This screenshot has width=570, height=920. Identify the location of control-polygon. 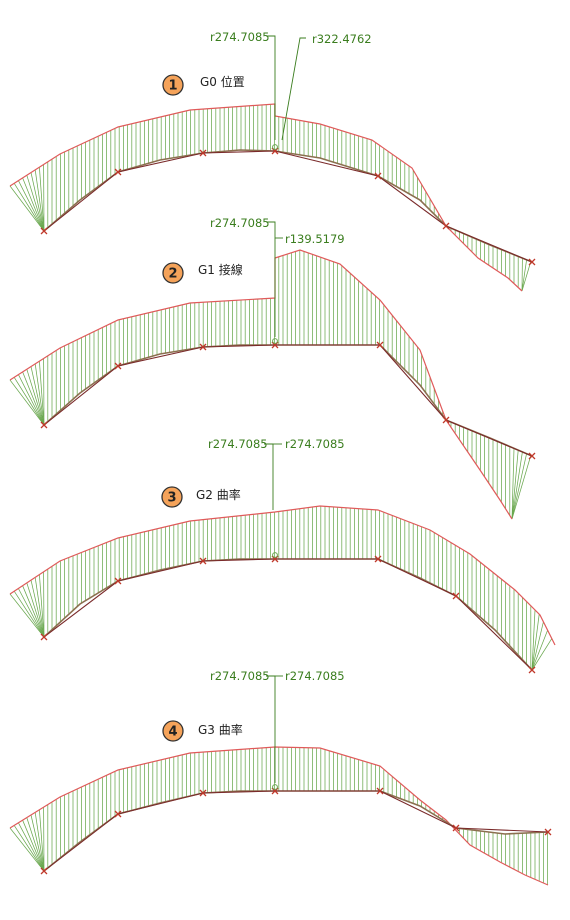
(288, 614).